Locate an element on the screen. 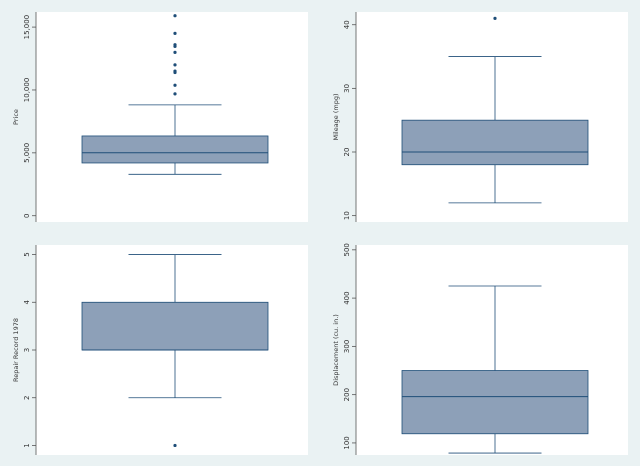  y-tick-label: 20 is located at coordinates (347, 152).